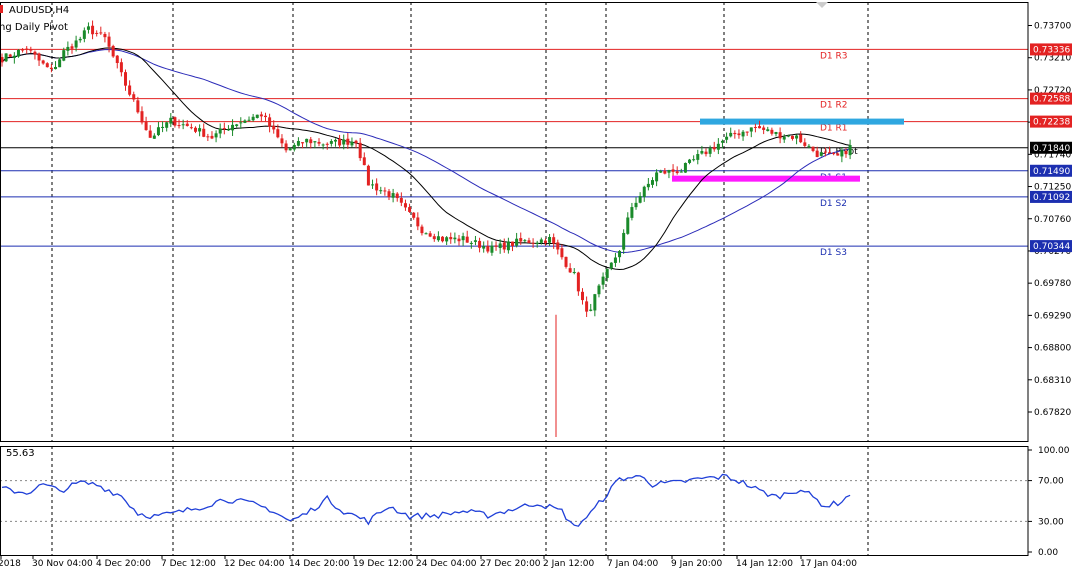  Describe the element at coordinates (426, 500) in the screenshot. I see `rsi-series-line` at that location.